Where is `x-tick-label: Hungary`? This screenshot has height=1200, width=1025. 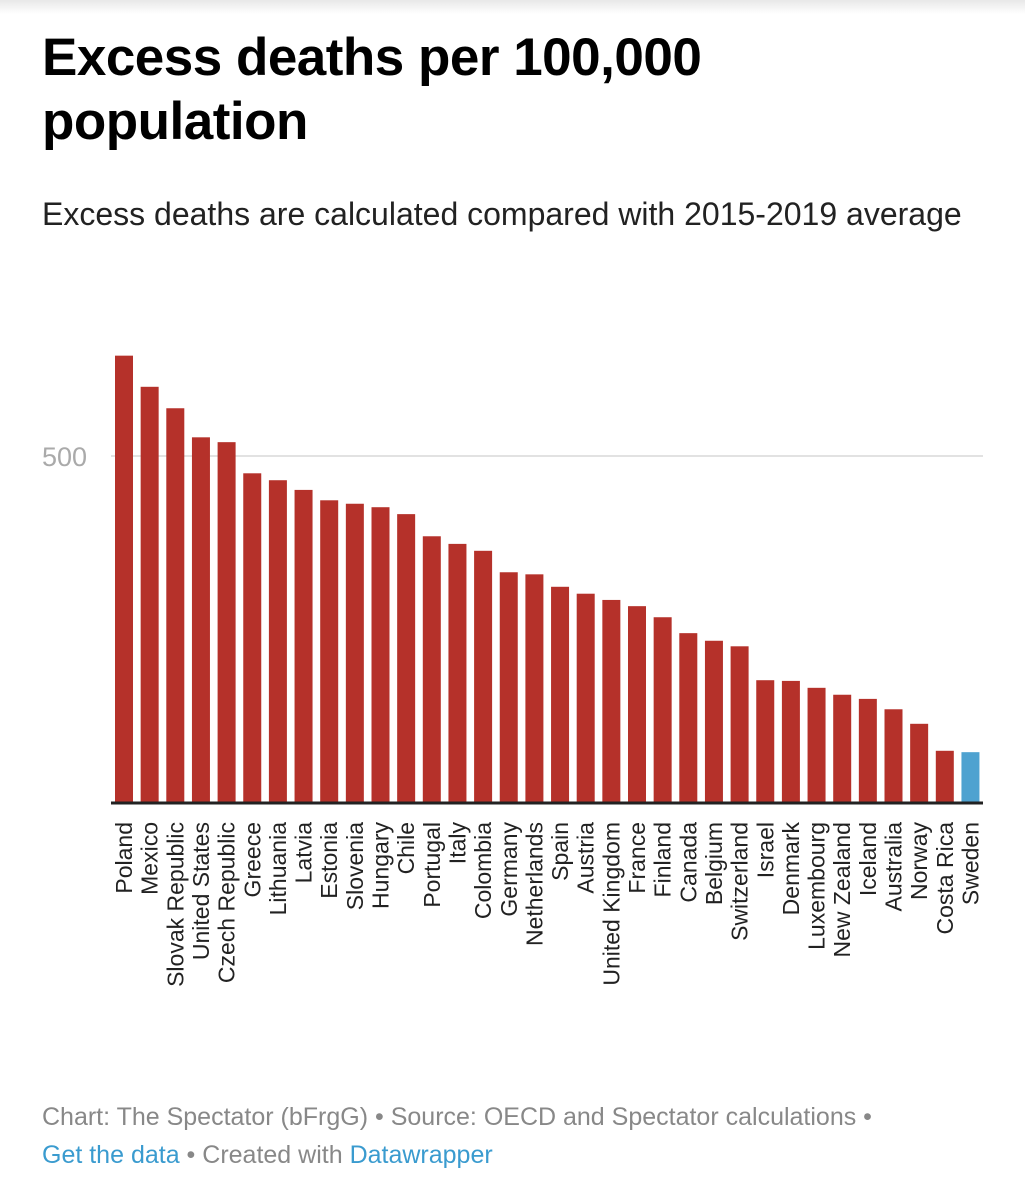 x-tick-label: Hungary is located at coordinates (381, 865).